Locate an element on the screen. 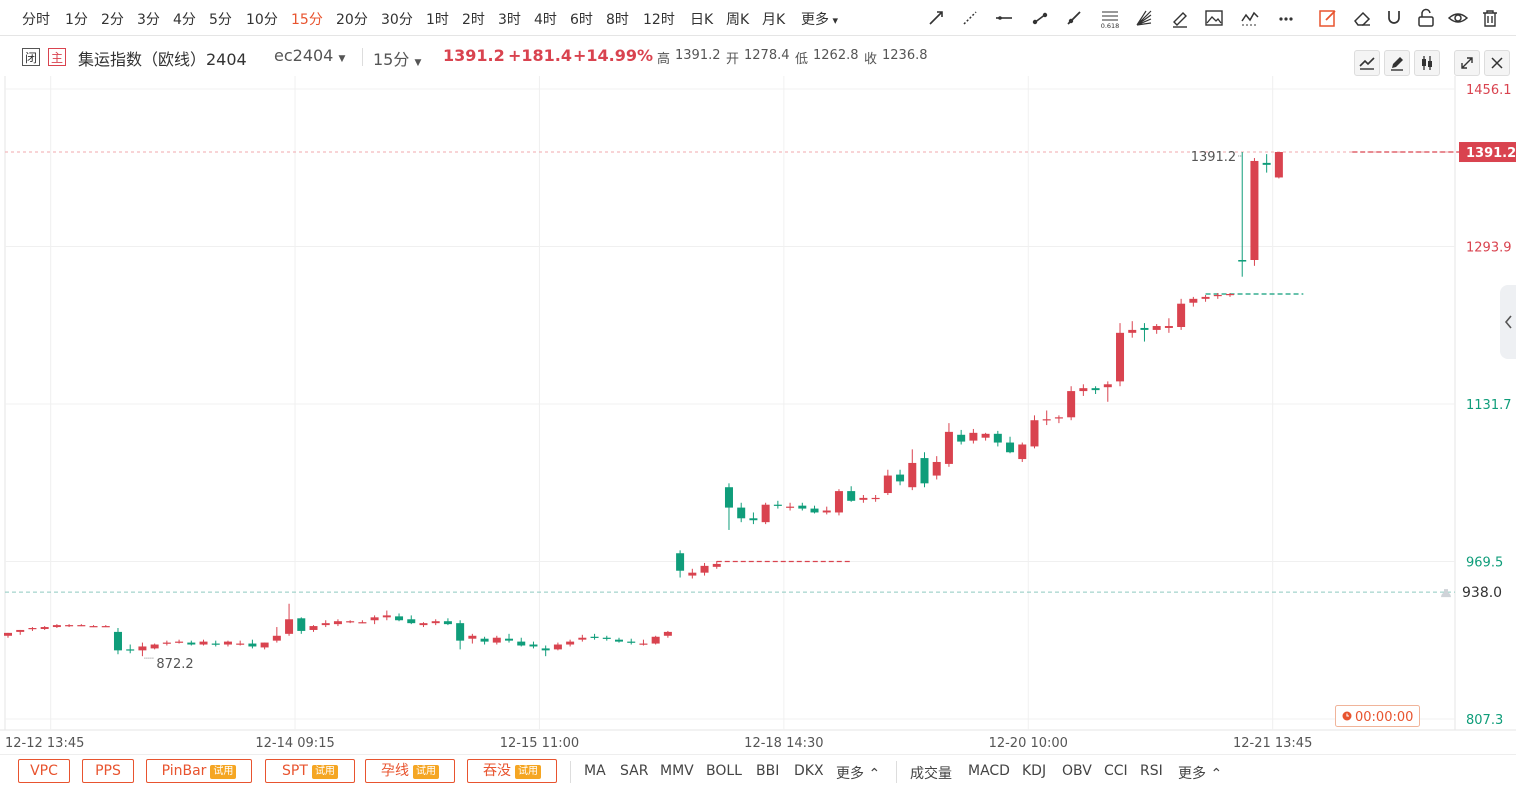  close-chart-button is located at coordinates (1497, 63).